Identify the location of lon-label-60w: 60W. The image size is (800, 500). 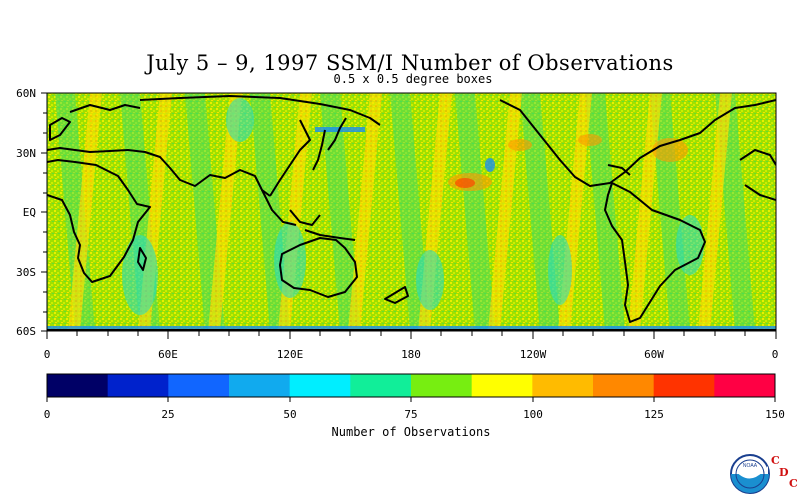
(654, 354).